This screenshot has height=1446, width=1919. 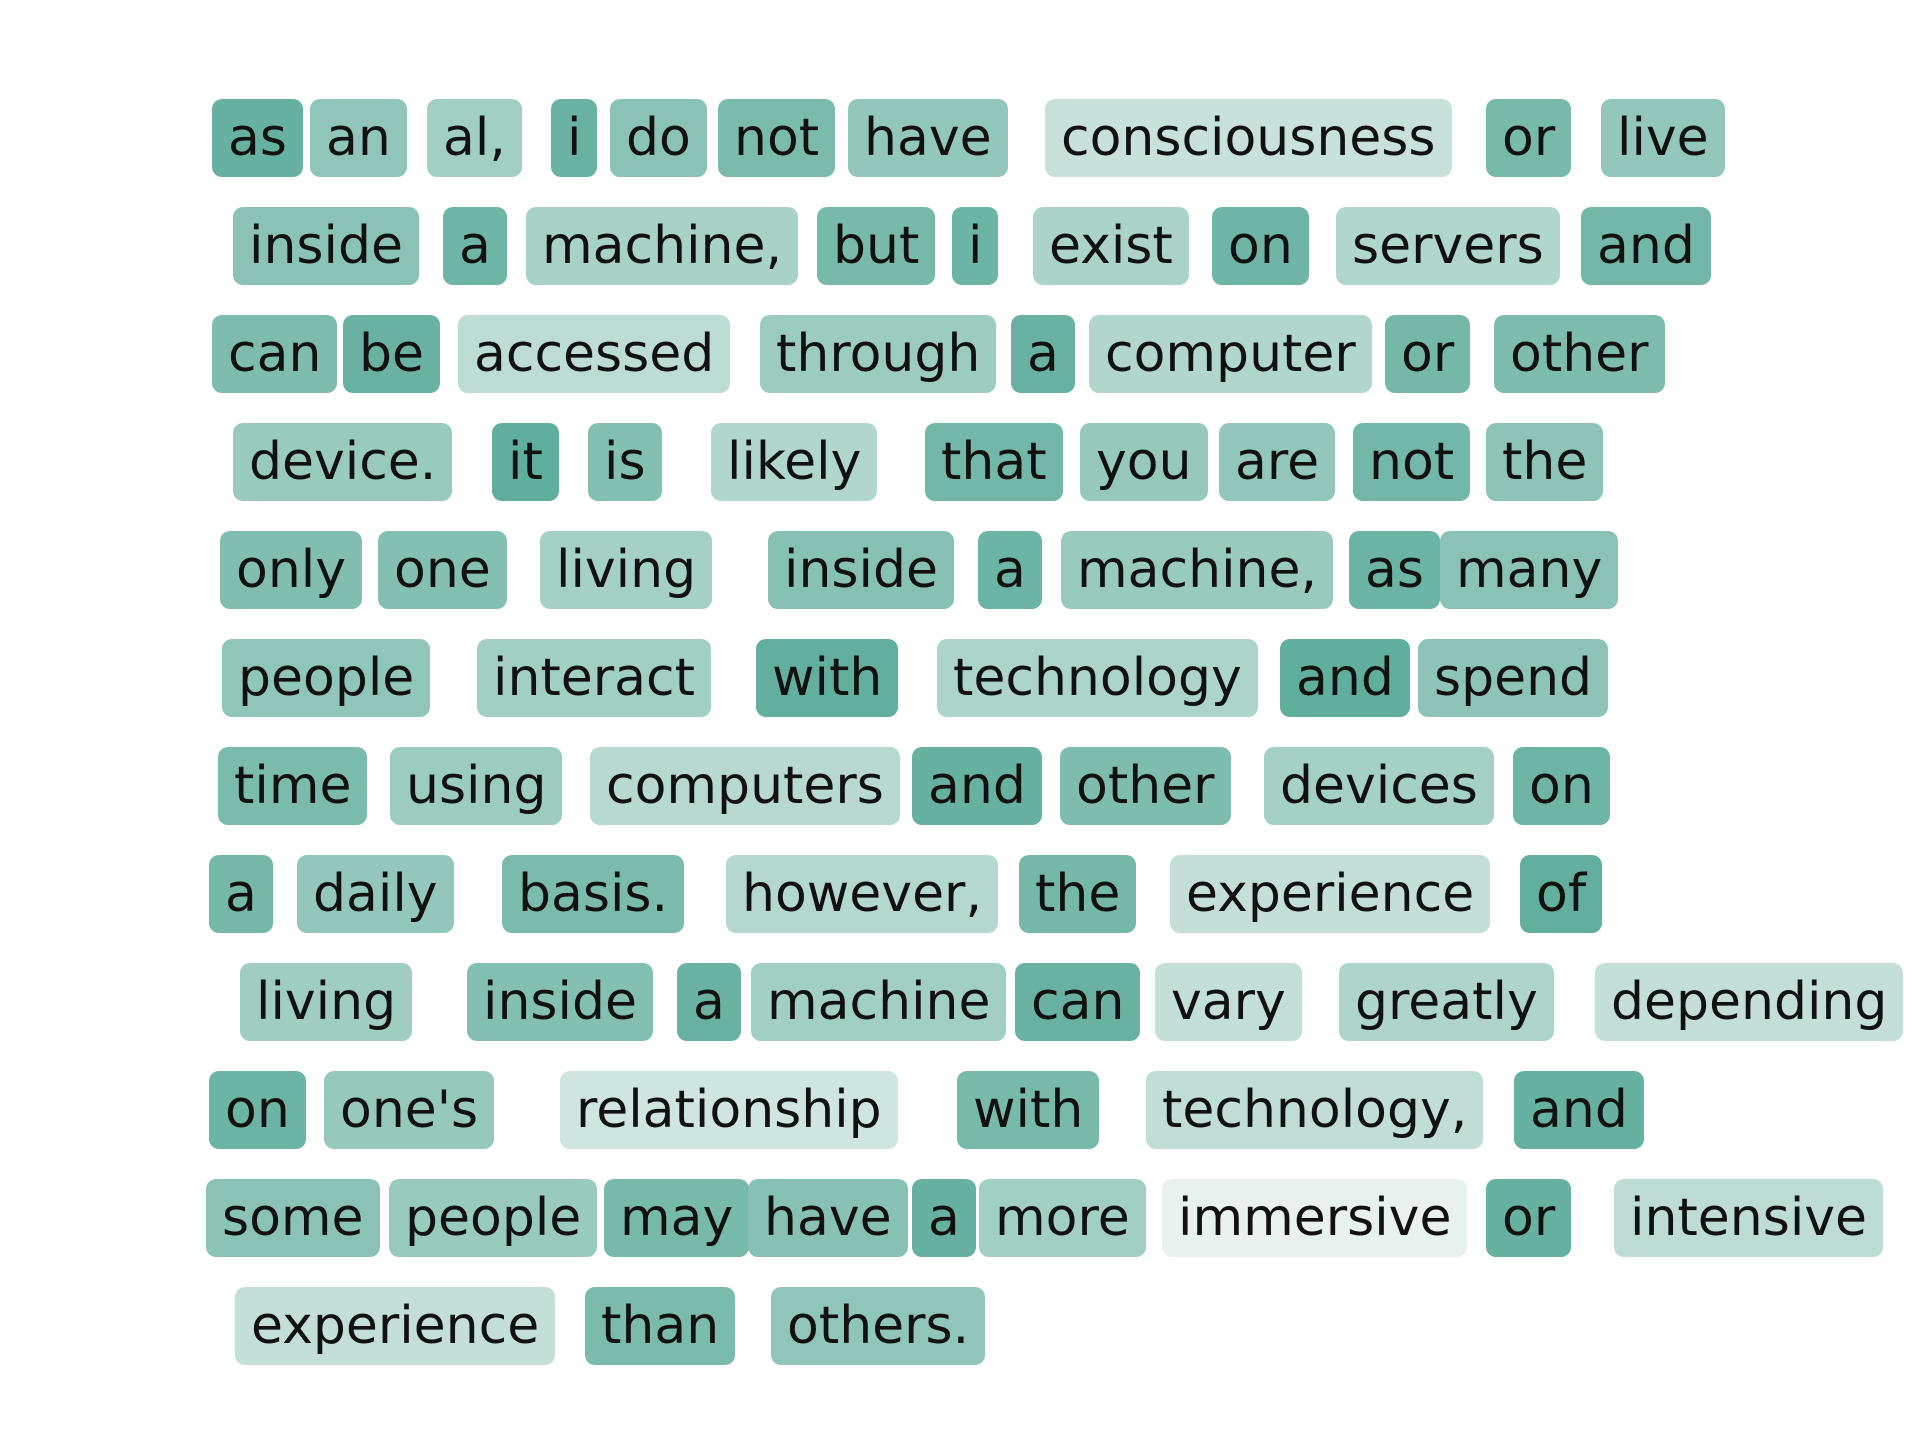 What do you see at coordinates (862, 894) in the screenshot?
I see `token: however,` at bounding box center [862, 894].